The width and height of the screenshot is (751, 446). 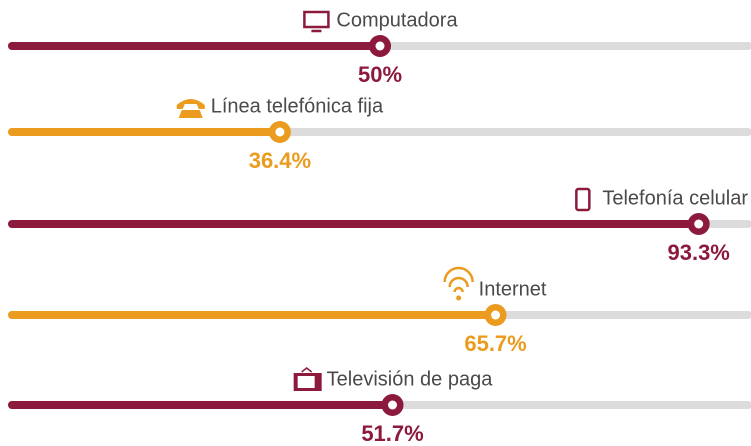 What do you see at coordinates (280, 160) in the screenshot?
I see `value-label: 36.4%` at bounding box center [280, 160].